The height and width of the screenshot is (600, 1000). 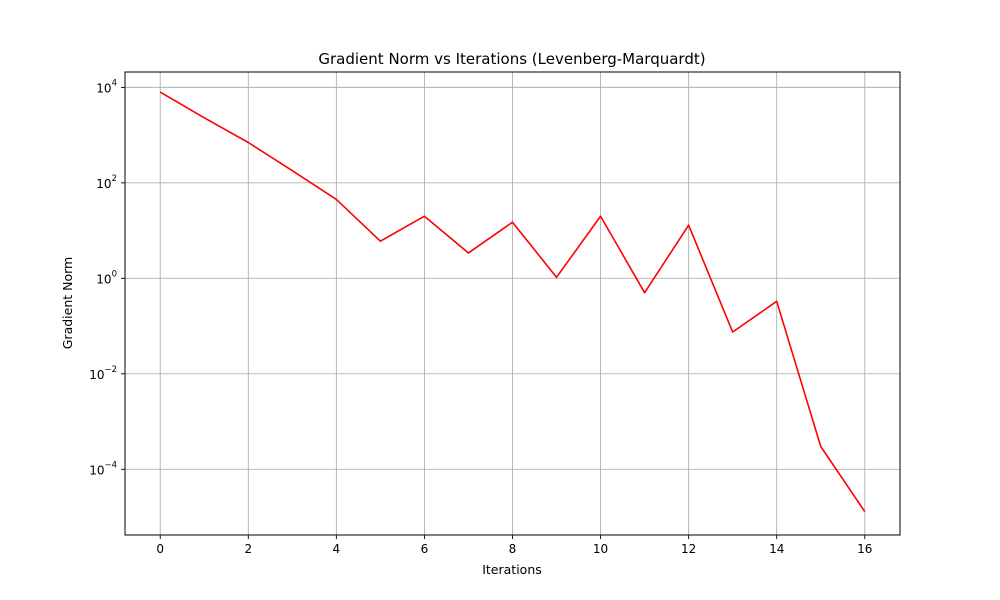 I want to click on y-tick-label: 10⁻², so click(x=103, y=373).